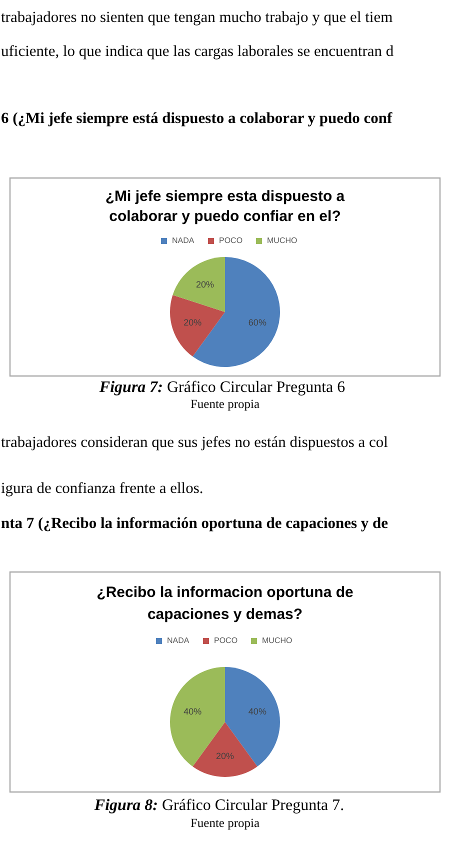  What do you see at coordinates (194, 523) in the screenshot?
I see `text: nta 7 (¿Recibo la información oportuna de capaciones y de` at bounding box center [194, 523].